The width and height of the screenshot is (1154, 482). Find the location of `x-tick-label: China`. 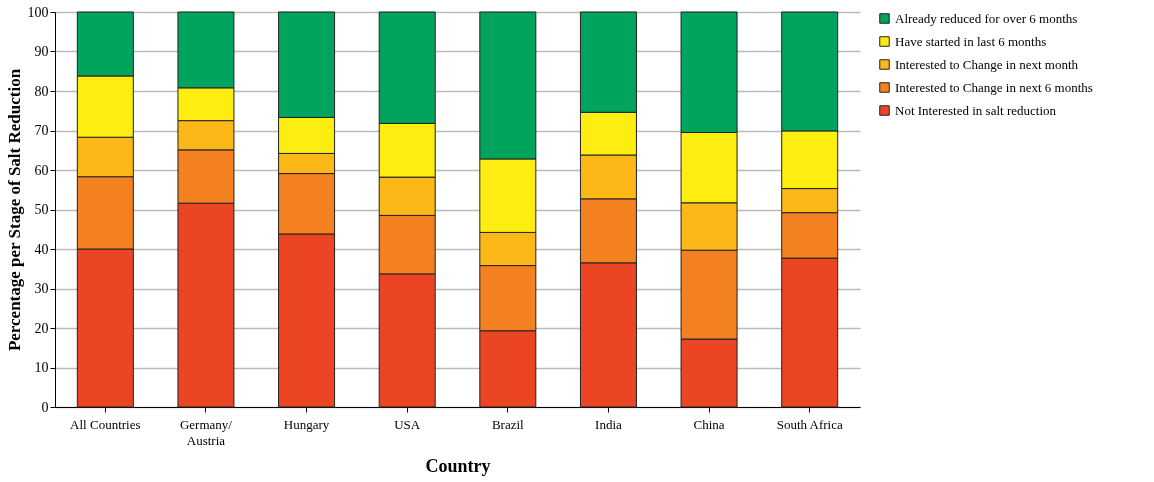

x-tick-label: China is located at coordinates (709, 424).